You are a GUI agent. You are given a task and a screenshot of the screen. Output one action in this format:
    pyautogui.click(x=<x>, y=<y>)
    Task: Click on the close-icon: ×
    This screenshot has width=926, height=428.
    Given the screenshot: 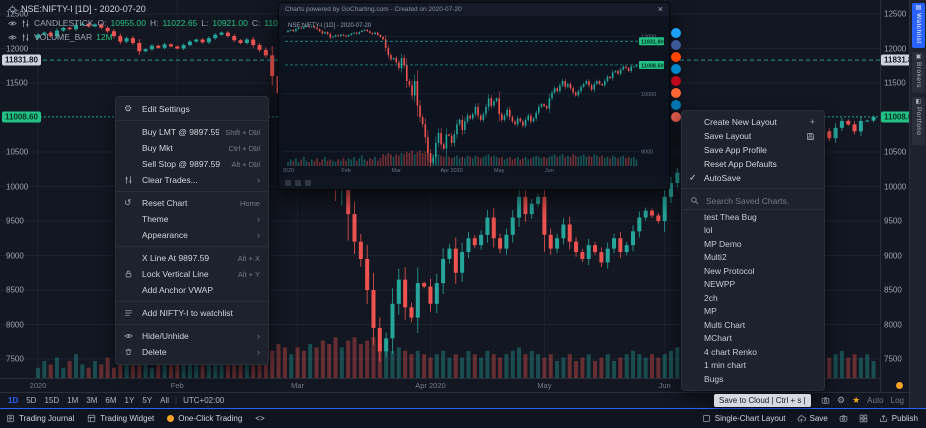 What is the action you would take?
    pyautogui.click(x=660, y=9)
    